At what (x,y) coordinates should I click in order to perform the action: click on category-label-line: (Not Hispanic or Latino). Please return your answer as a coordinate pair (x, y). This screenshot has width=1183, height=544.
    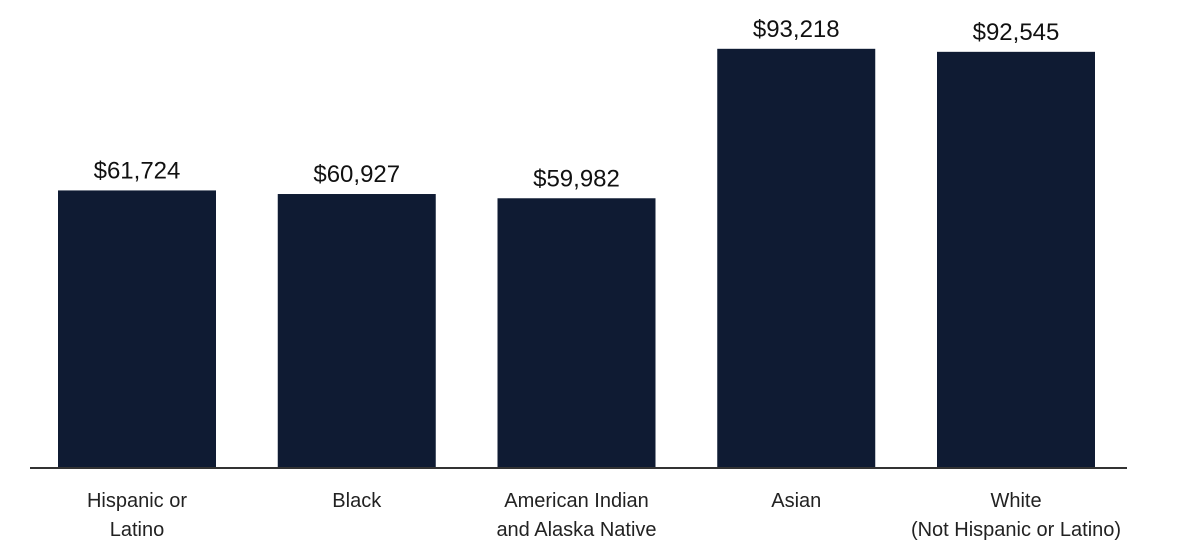
    Looking at the image, I should click on (1016, 530).